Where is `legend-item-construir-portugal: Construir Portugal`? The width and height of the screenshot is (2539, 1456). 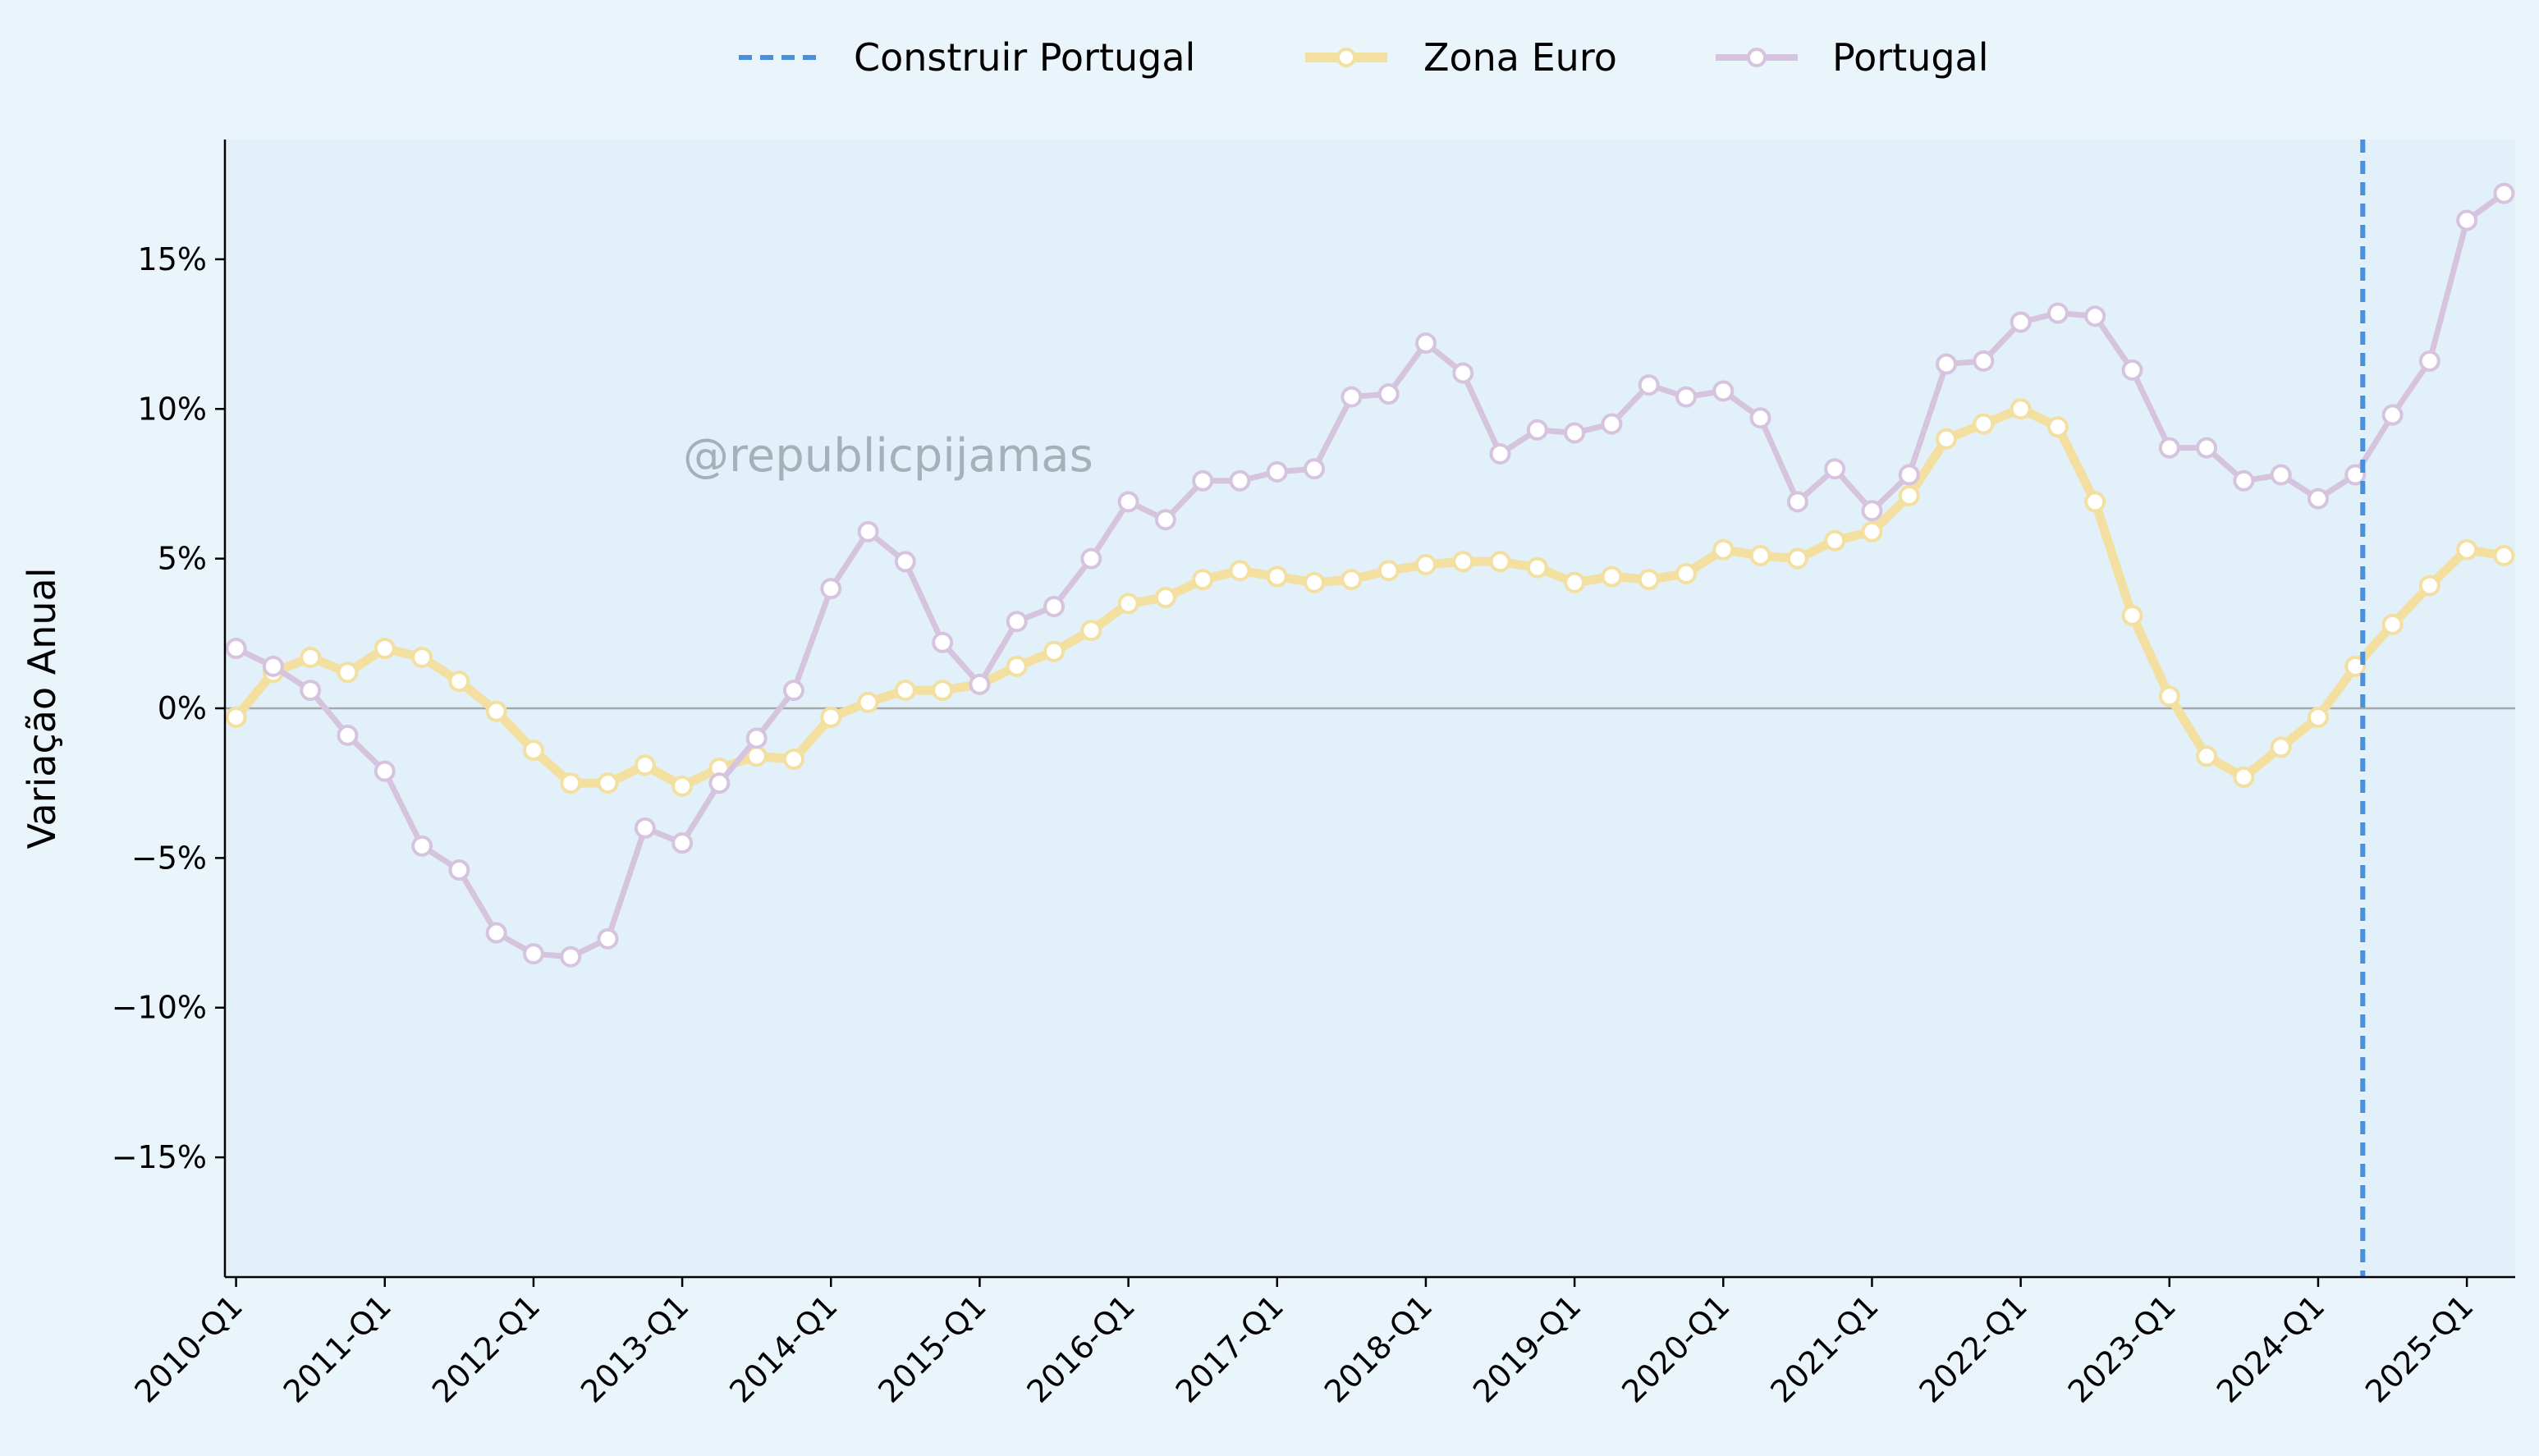 legend-item-construir-portugal: Construir Portugal is located at coordinates (967, 57).